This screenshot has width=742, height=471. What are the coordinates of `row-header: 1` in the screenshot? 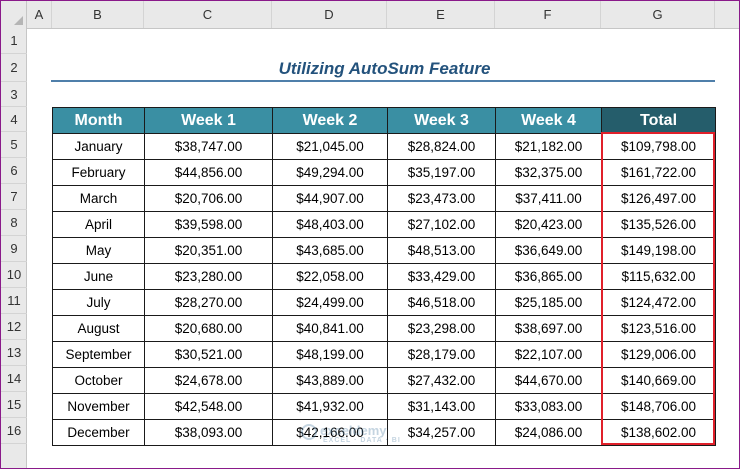 It's located at (14, 41).